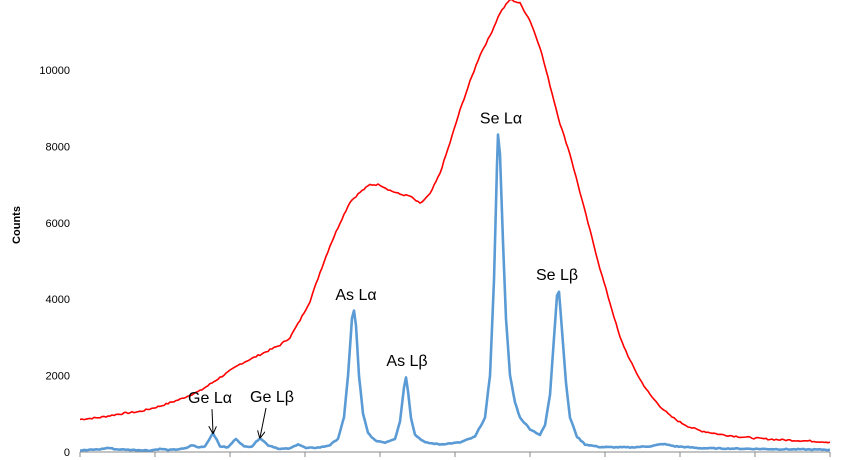 This screenshot has width=850, height=460. I want to click on y-tick-label: 4000, so click(58, 300).